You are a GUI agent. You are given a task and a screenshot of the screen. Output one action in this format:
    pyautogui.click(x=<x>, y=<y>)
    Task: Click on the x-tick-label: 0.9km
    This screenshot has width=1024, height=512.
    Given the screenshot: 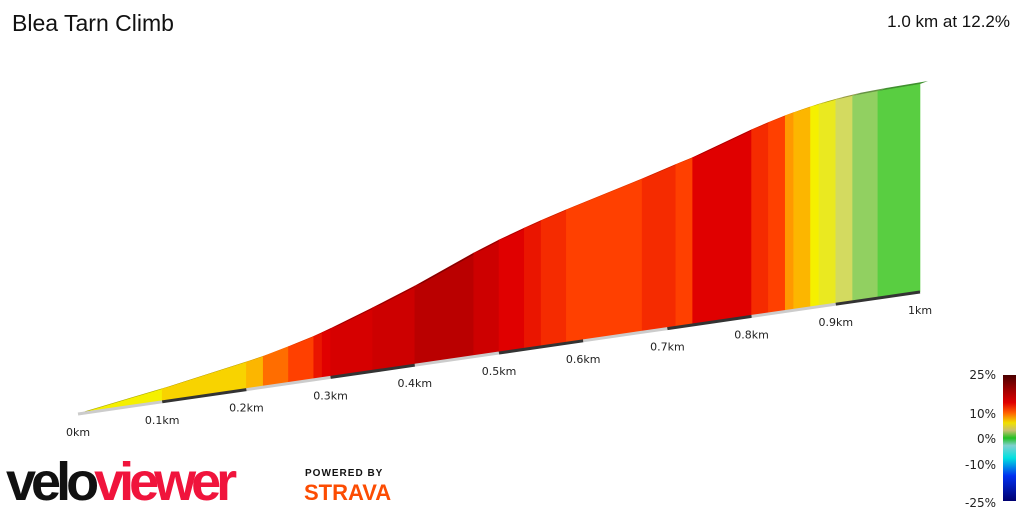 What is the action you would take?
    pyautogui.click(x=836, y=322)
    